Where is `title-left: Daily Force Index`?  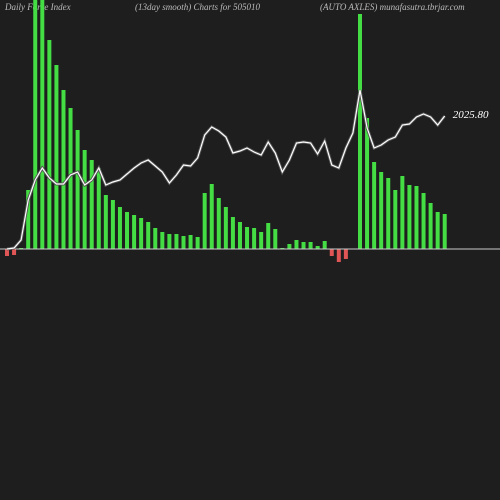 title-left: Daily Force Index is located at coordinates (37, 7).